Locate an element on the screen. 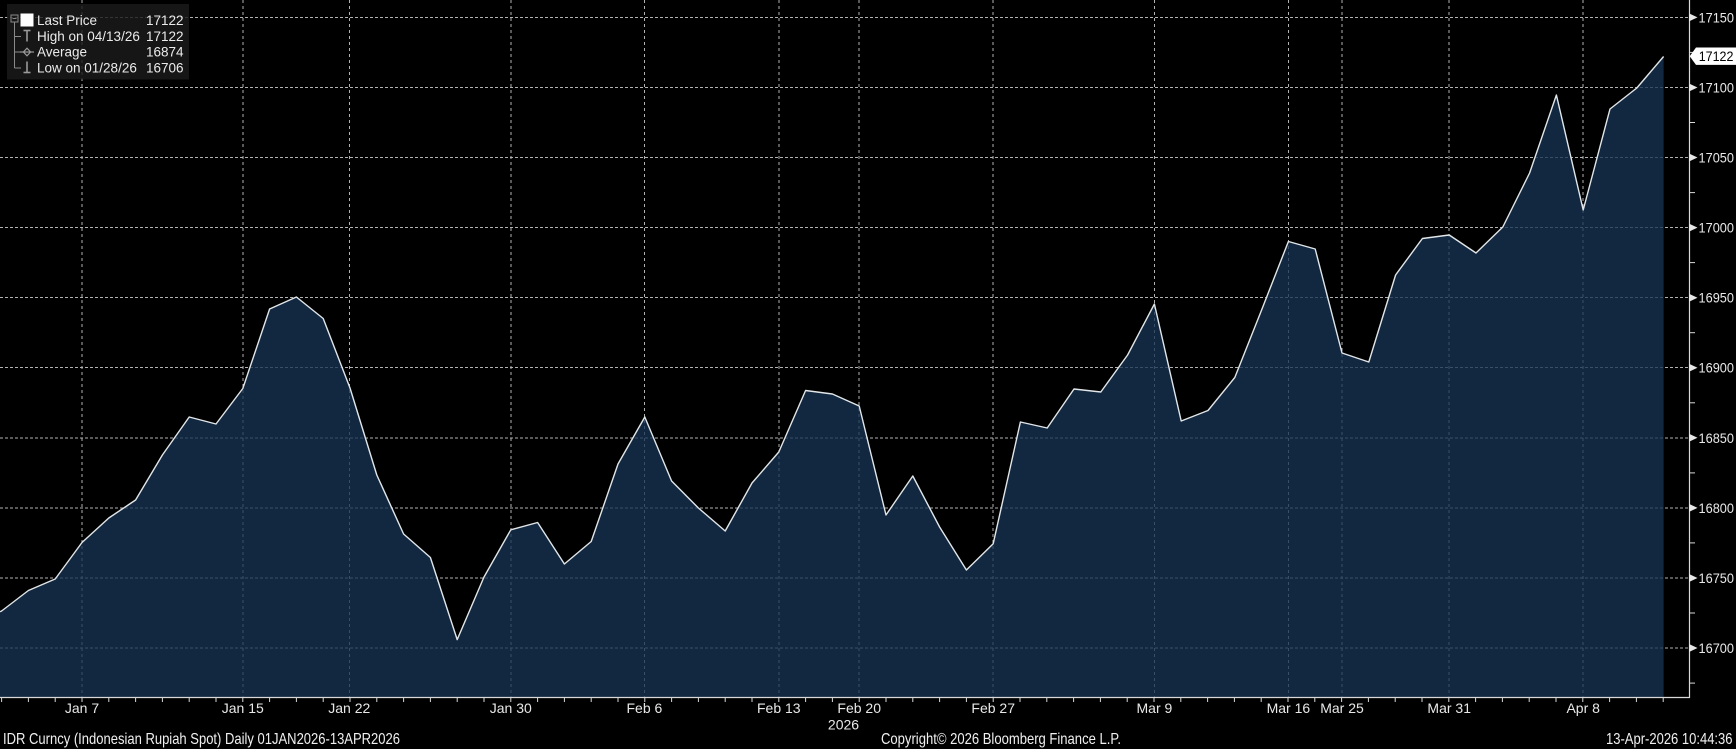 The width and height of the screenshot is (1736, 749). svg-text: Feb 6 is located at coordinates (644, 708).